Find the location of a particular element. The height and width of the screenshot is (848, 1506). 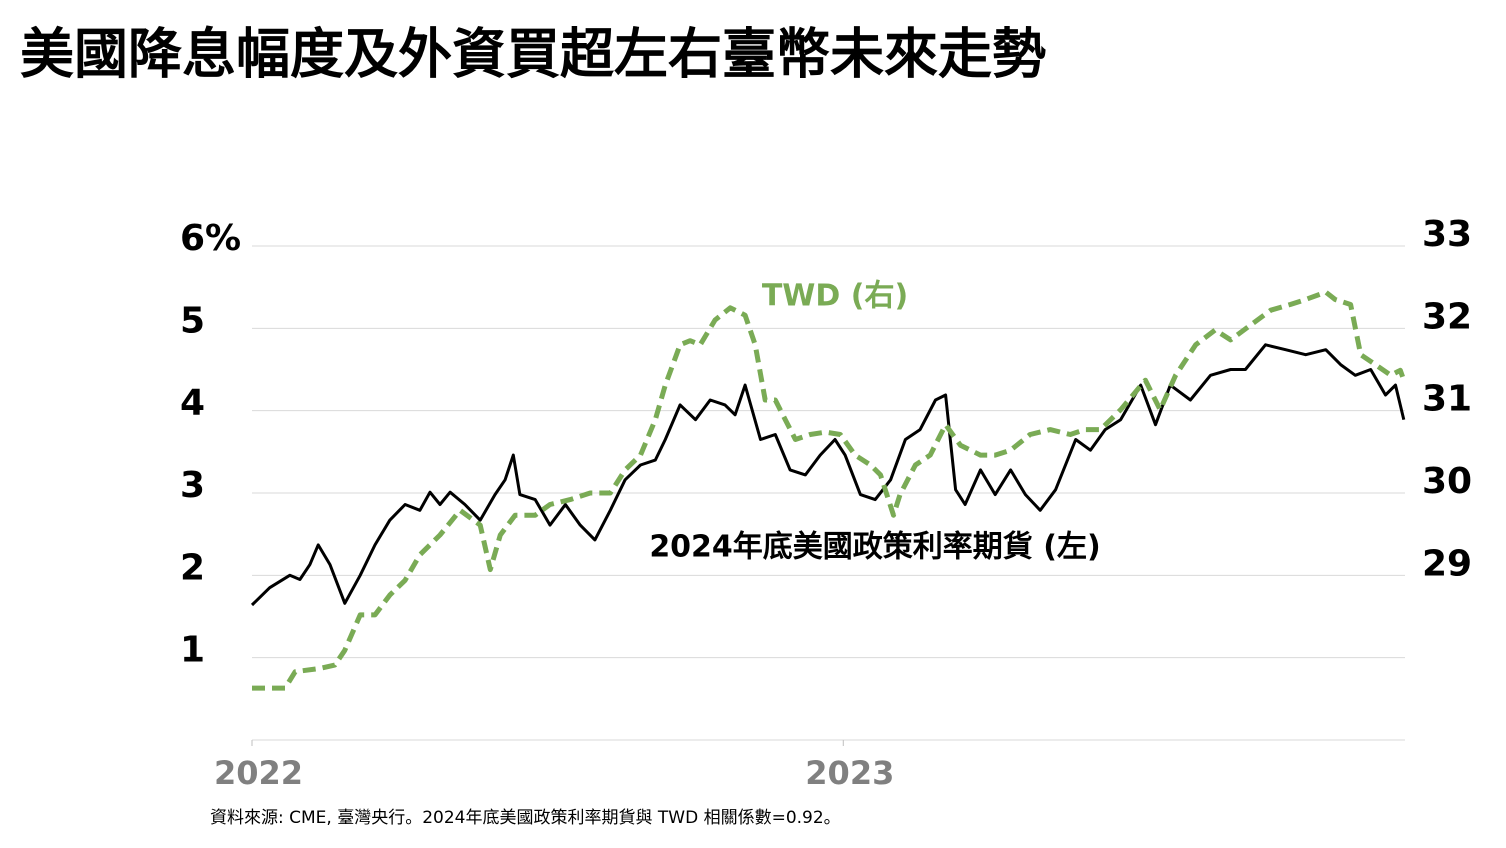

y2-tick-label: 33 is located at coordinates (1447, 234).